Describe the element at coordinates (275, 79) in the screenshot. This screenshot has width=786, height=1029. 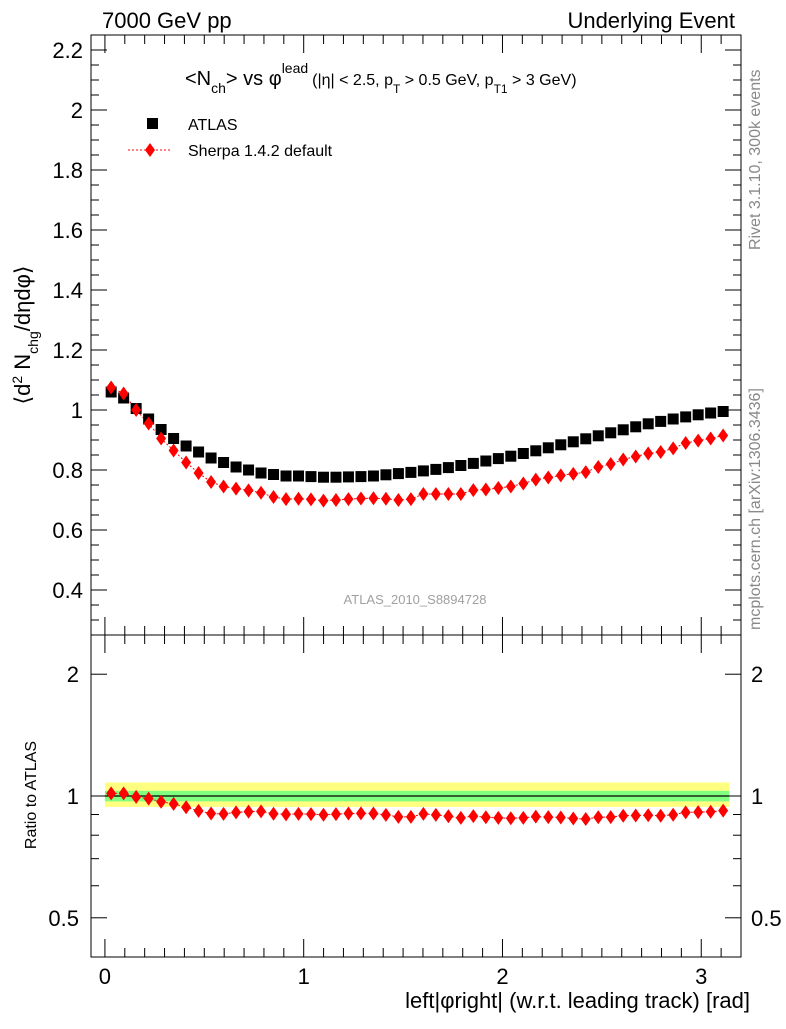
I see `title-phi: φ` at that location.